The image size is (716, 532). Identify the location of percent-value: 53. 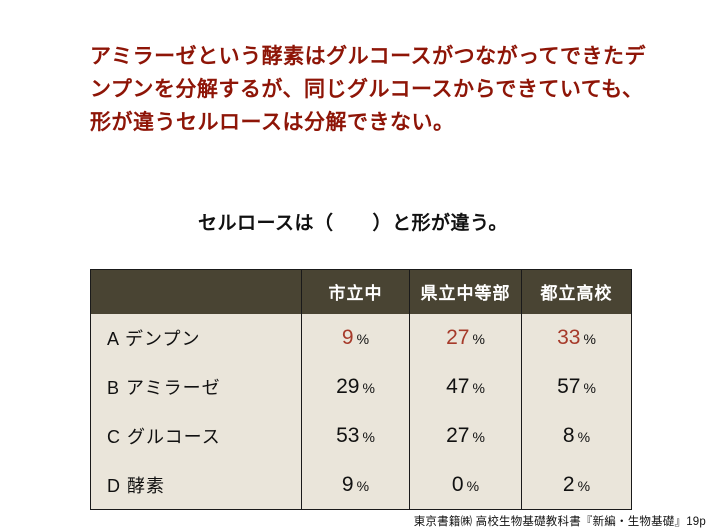
(348, 435).